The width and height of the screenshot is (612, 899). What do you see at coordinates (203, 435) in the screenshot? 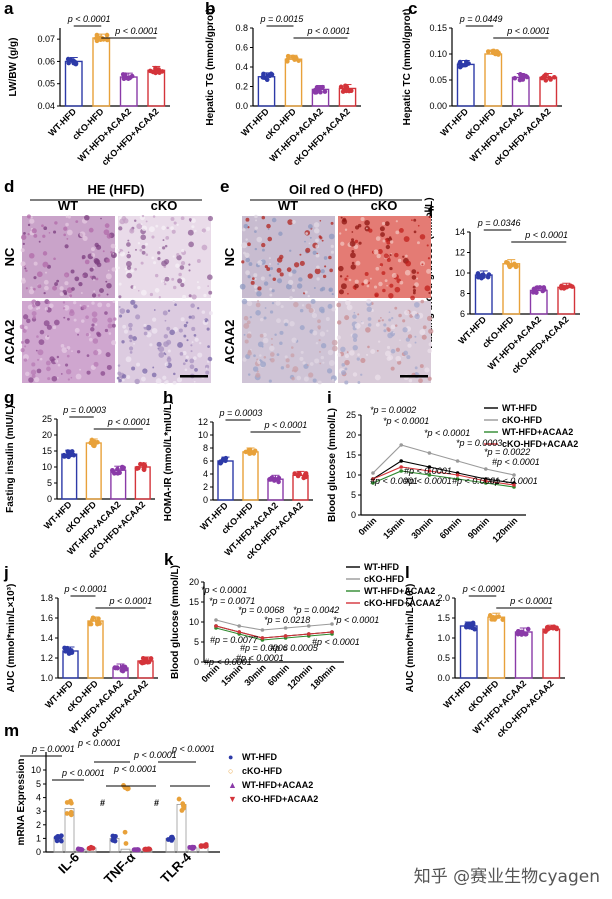
I see `y-tick-label: 10` at bounding box center [203, 435].